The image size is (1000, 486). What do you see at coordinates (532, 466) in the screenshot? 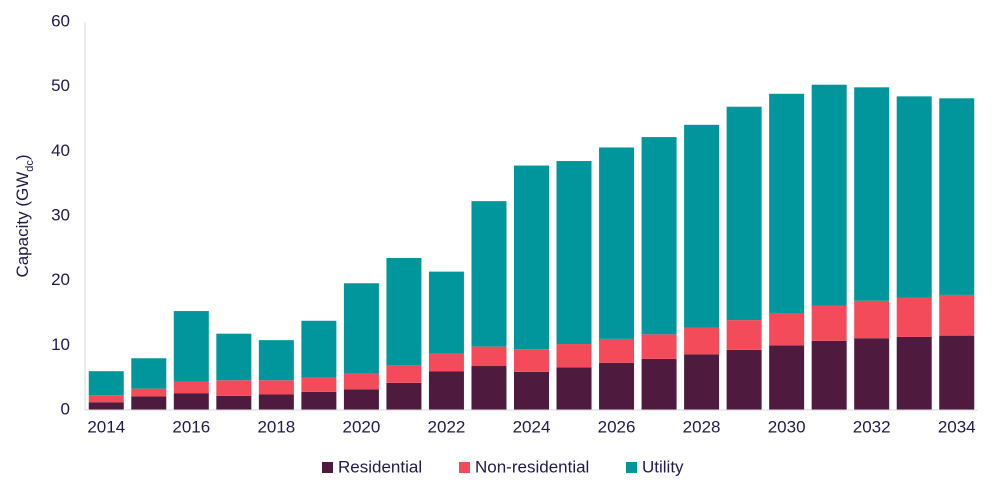
I see `legend-label: Non-residential` at bounding box center [532, 466].